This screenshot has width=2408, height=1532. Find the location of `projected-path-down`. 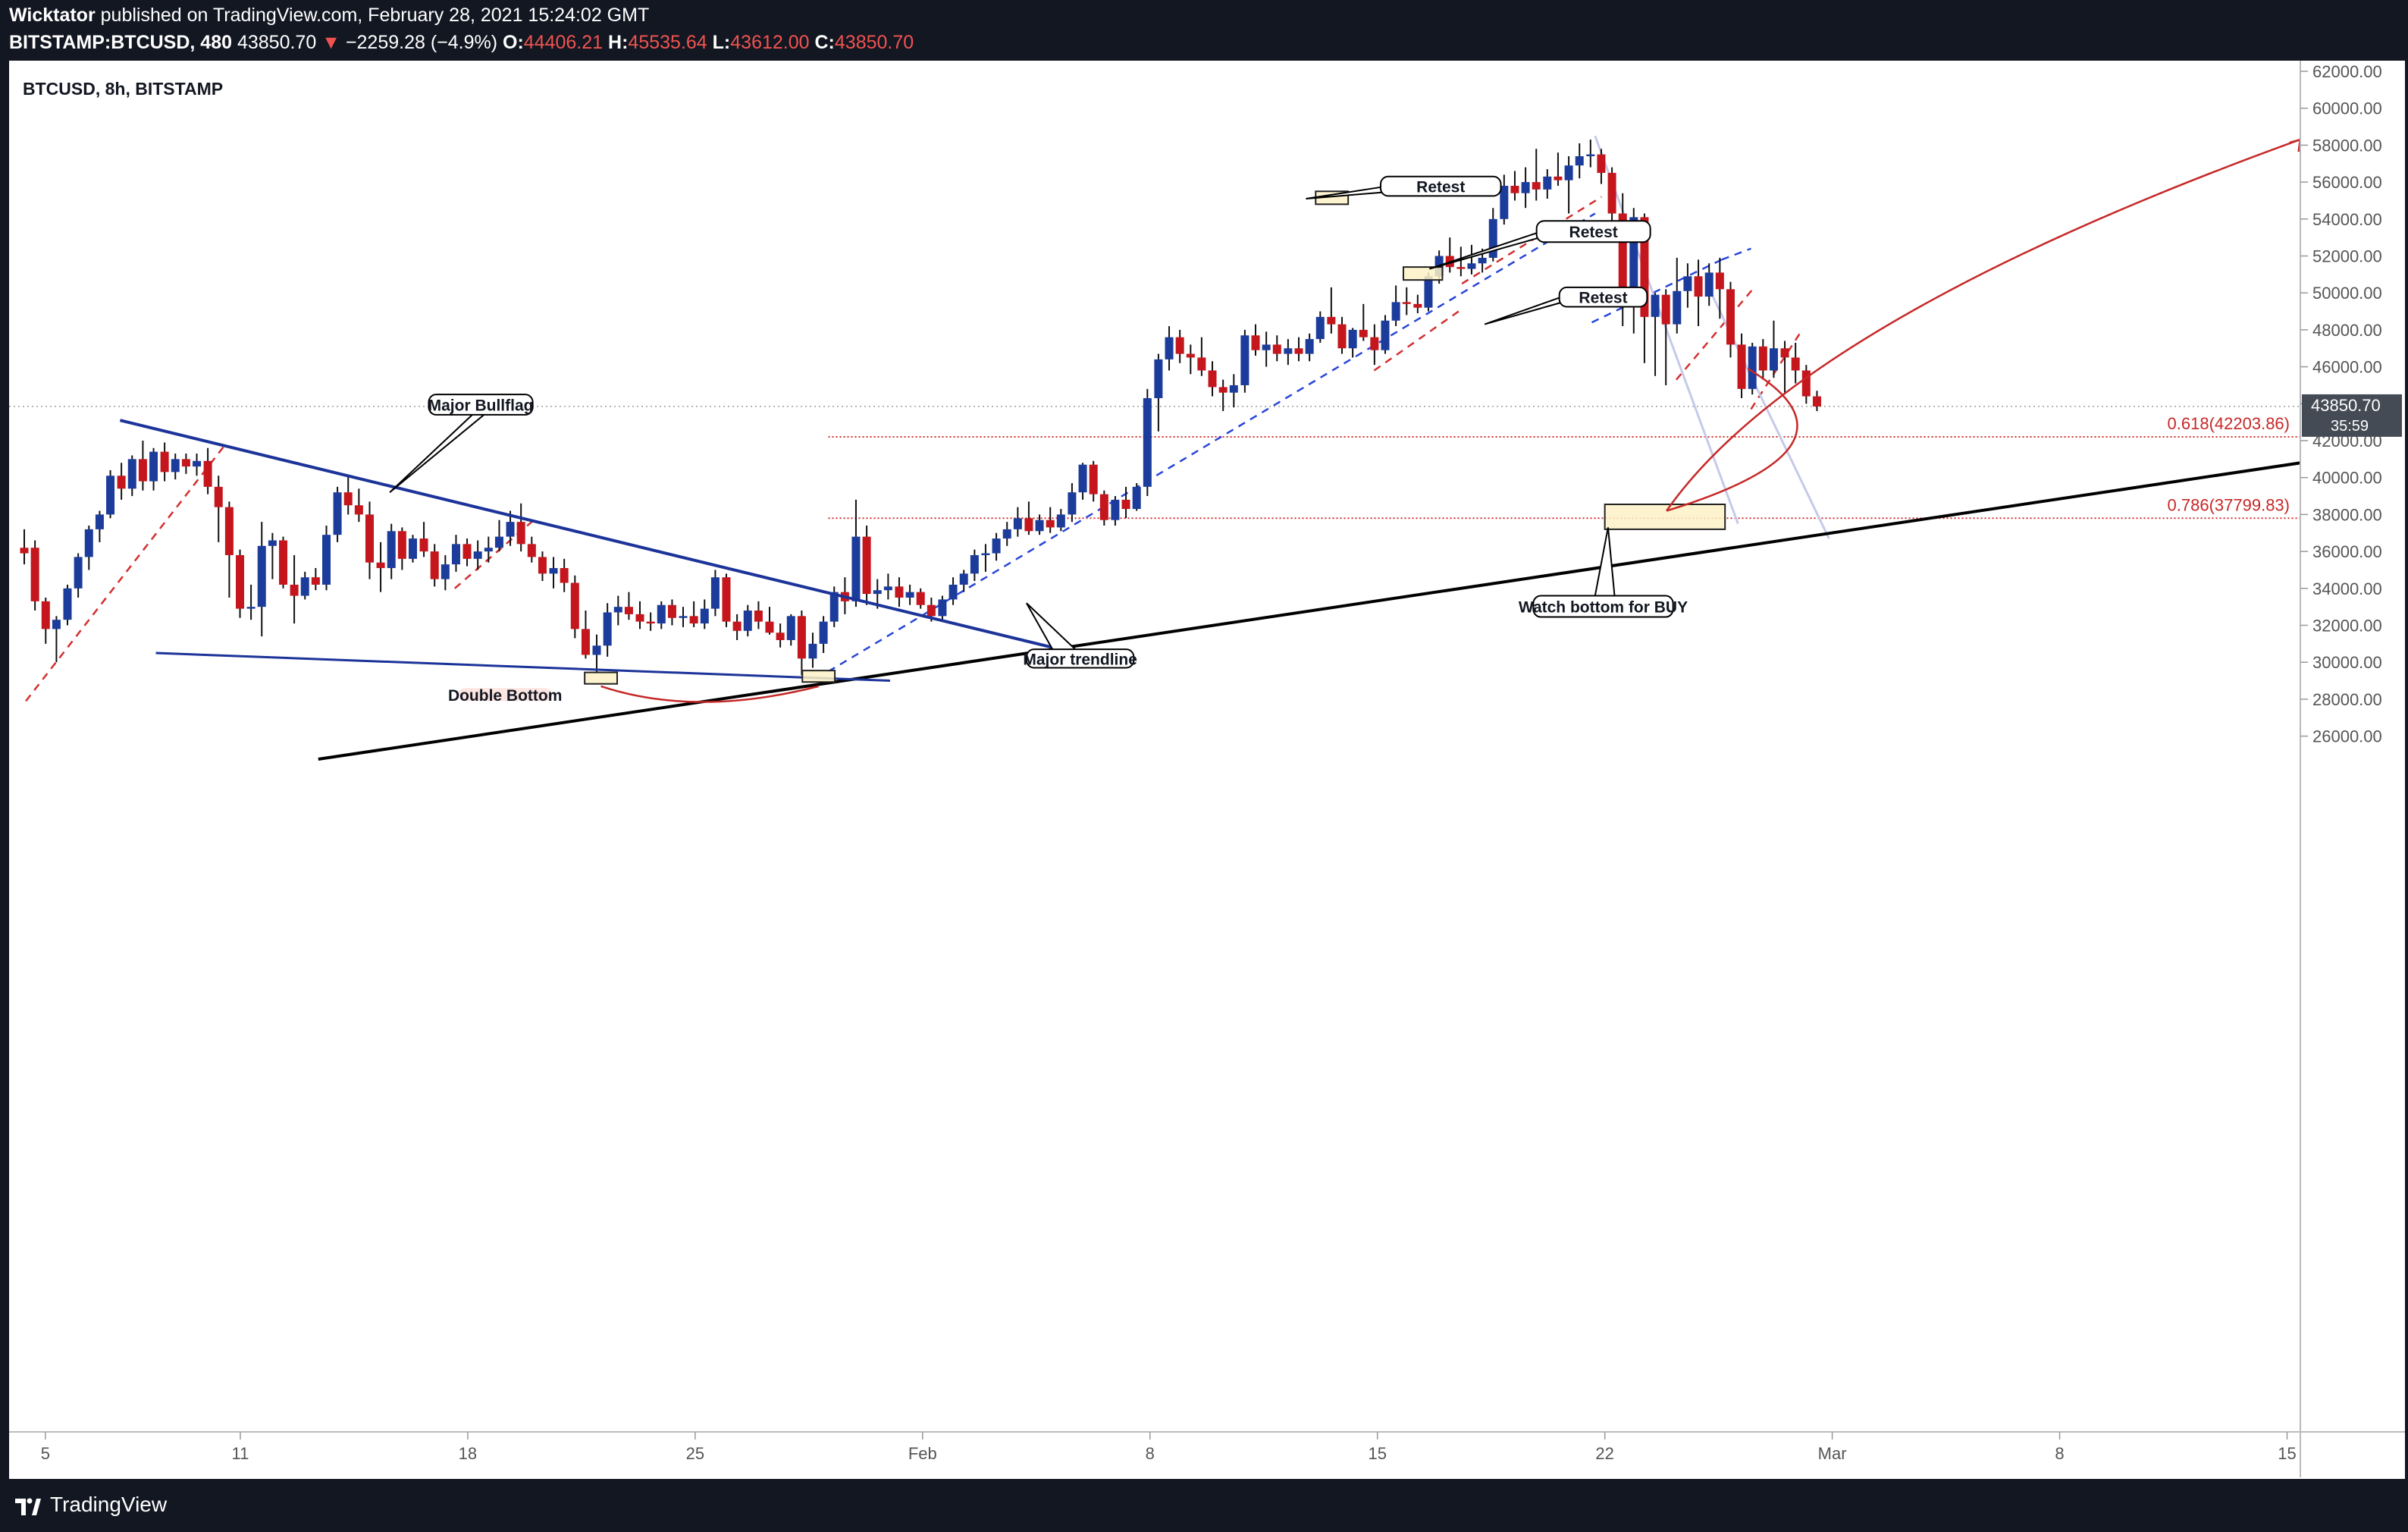

projected-path-down is located at coordinates (1732, 439).